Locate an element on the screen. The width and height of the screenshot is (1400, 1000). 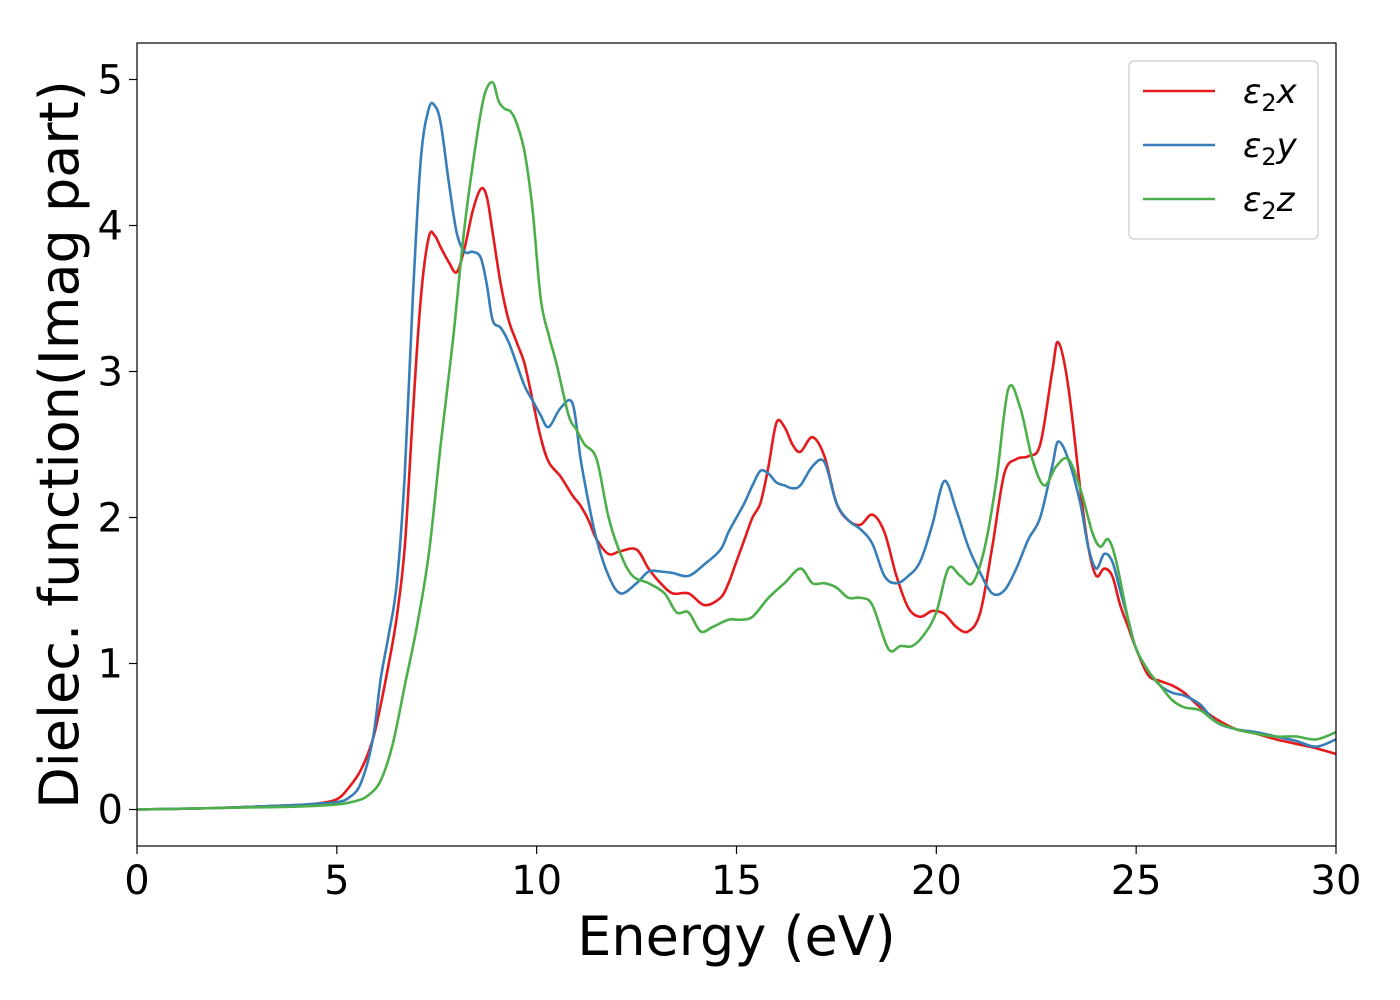
y-tick-label: 0 is located at coordinates (110, 811).